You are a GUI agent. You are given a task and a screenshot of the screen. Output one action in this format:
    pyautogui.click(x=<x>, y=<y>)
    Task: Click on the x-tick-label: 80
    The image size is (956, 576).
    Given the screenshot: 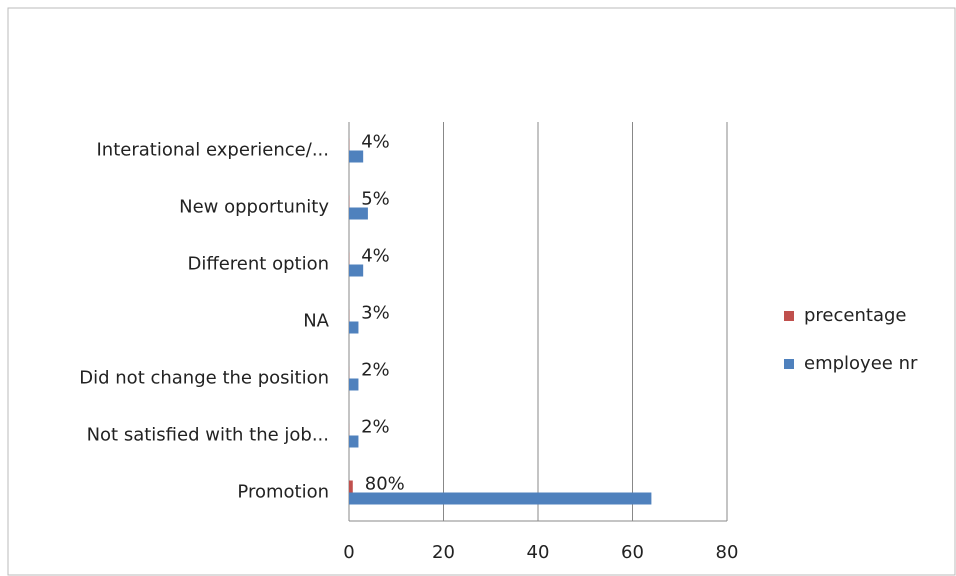 What is the action you would take?
    pyautogui.click(x=727, y=552)
    